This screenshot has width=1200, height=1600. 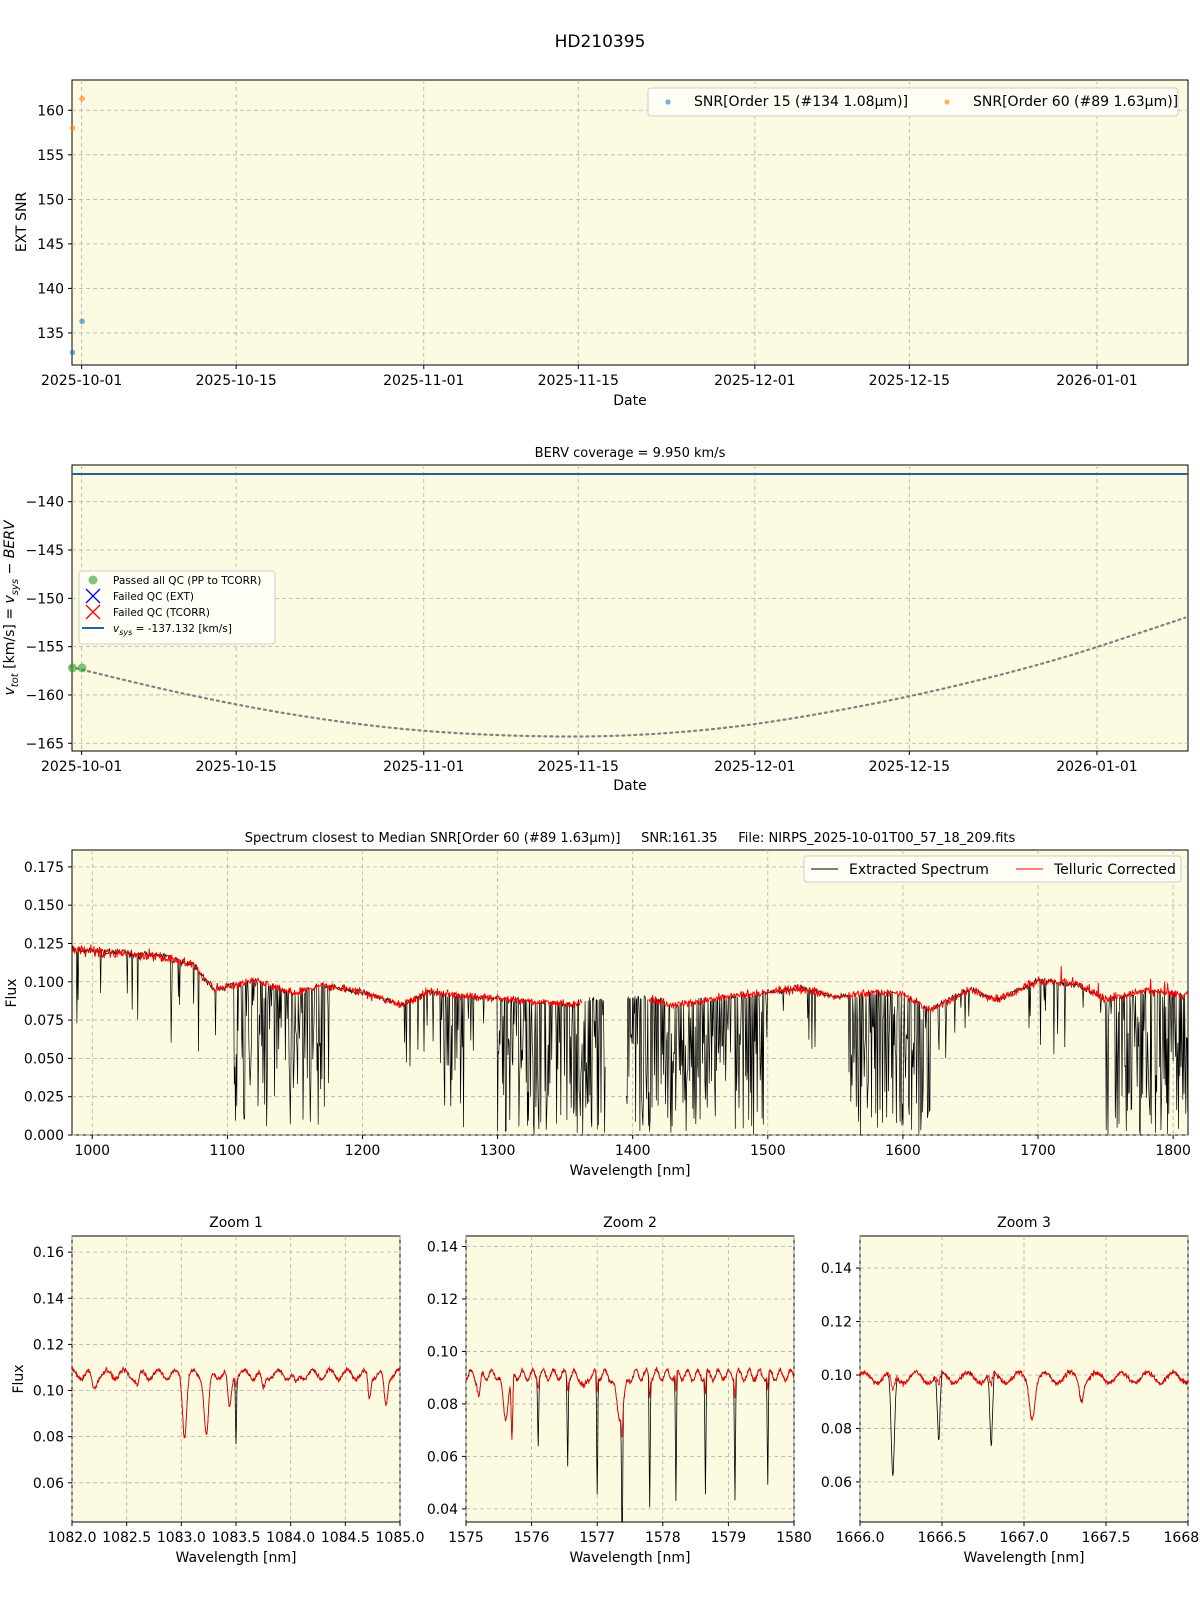 I want to click on zoom2-y-tick-label: 0.12, so click(x=442, y=1300).